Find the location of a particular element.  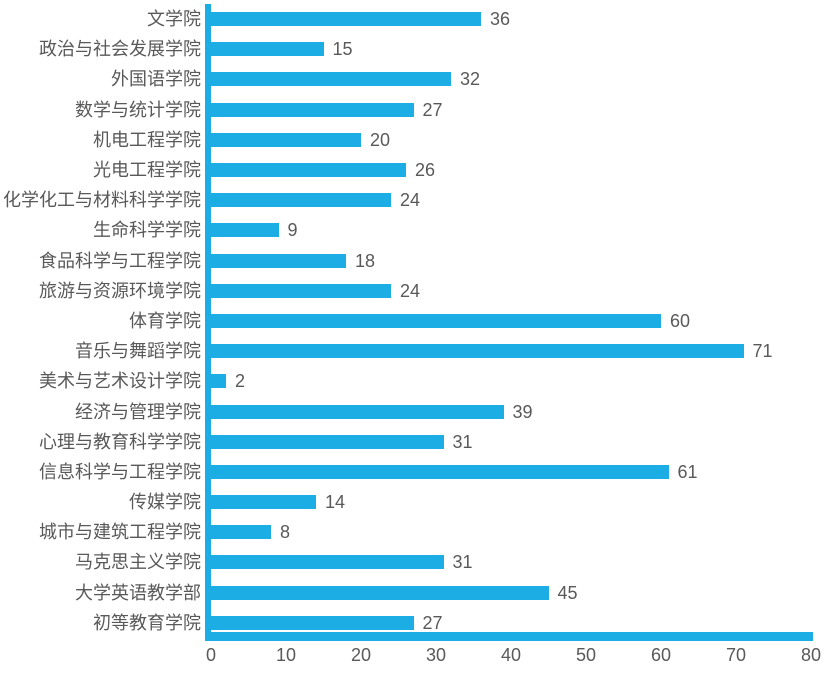

value-label: 27 is located at coordinates (432, 622).